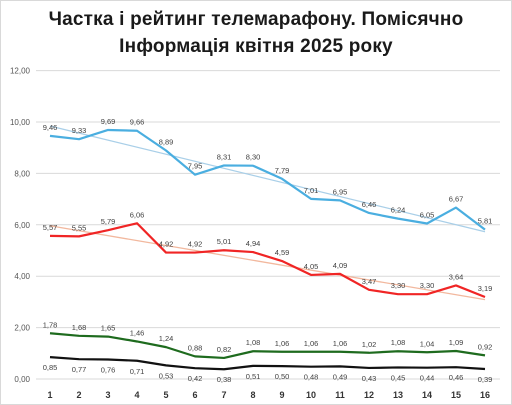 This screenshot has width=512, height=405. What do you see at coordinates (456, 342) in the screenshot?
I see `data-label: 1,09` at bounding box center [456, 342].